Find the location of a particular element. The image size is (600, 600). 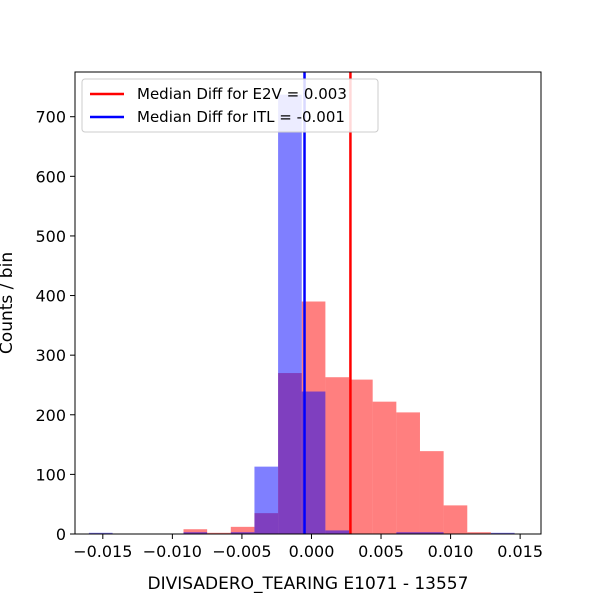

y-tick-label: 0 is located at coordinates (61, 534).